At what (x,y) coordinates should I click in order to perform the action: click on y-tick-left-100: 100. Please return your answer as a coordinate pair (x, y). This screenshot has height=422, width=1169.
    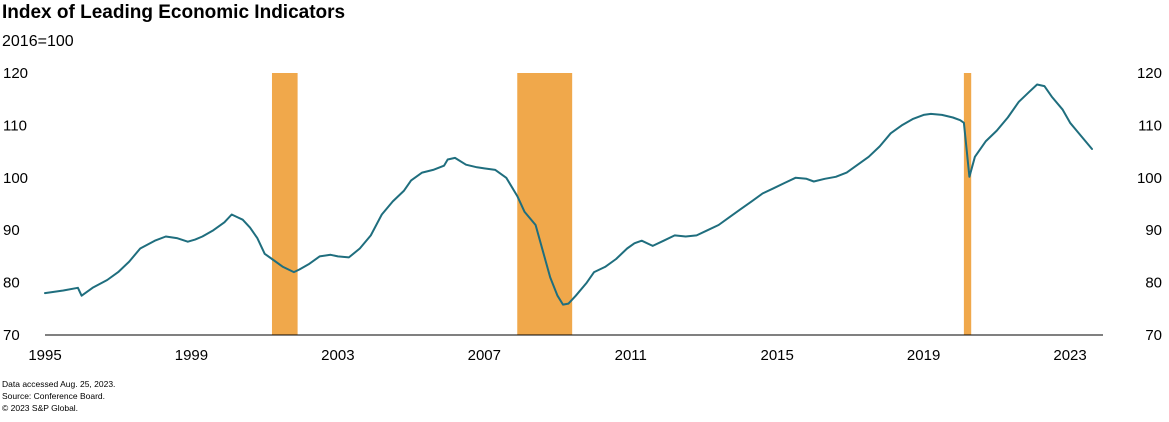
    Looking at the image, I should click on (15, 178).